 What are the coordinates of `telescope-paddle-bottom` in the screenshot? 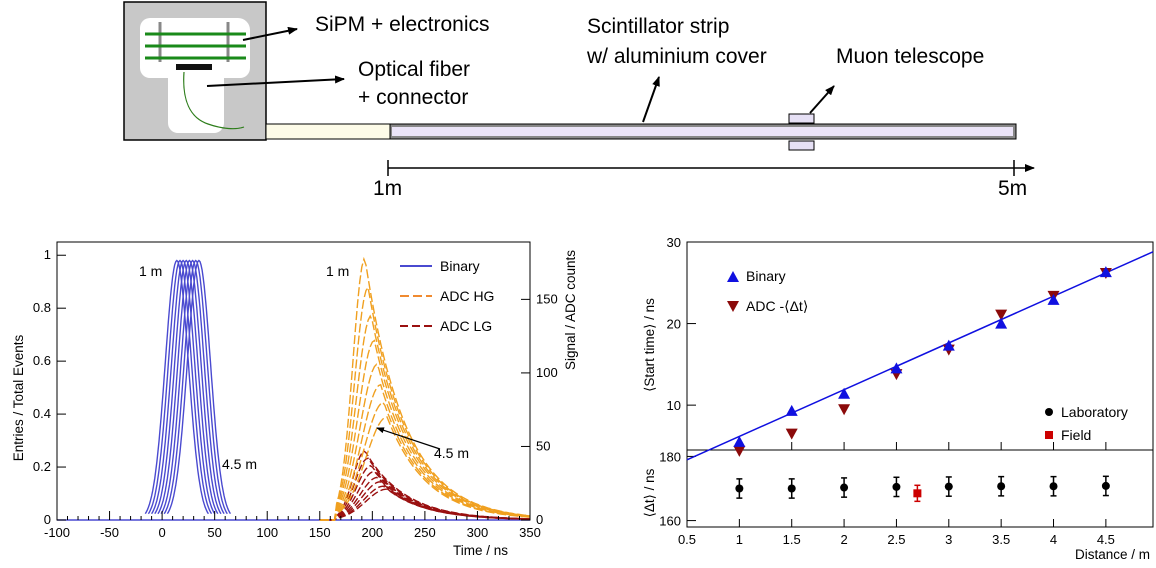 It's located at (801, 145).